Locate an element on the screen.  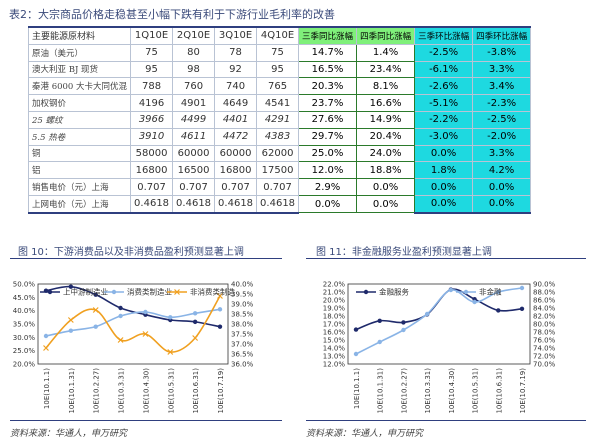
y-right-tick-label: 82.0% is located at coordinates (544, 317).